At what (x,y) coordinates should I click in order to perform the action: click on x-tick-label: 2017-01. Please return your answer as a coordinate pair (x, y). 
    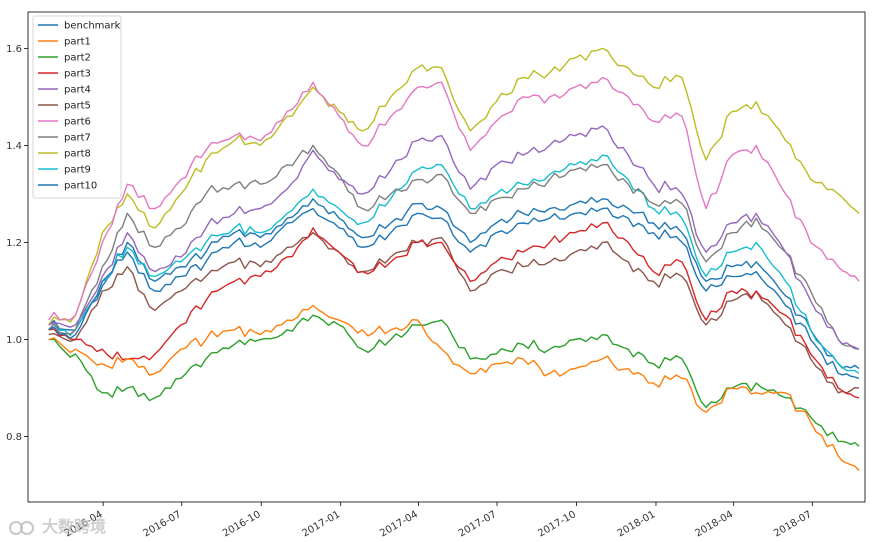
    Looking at the image, I should click on (321, 524).